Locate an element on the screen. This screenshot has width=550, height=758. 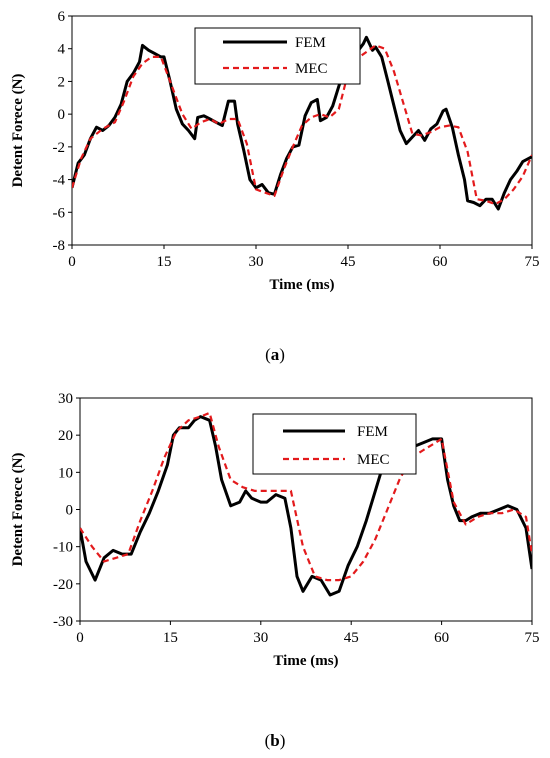
chart-a-x-tick-label: 60 is located at coordinates (440, 262).